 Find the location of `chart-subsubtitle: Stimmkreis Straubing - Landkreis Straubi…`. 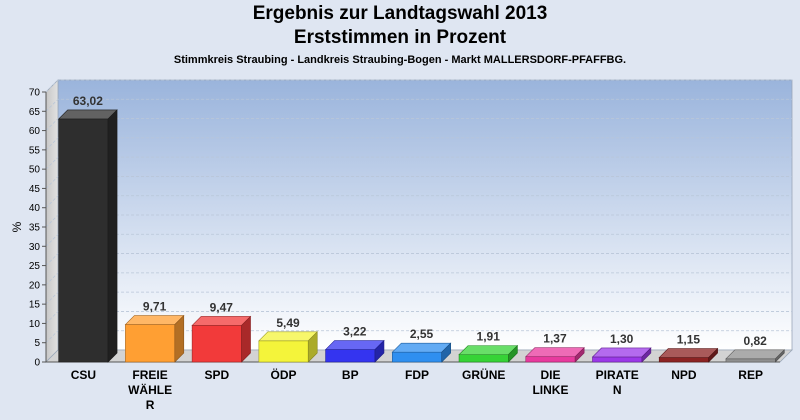

chart-subsubtitle: Stimmkreis Straubing - Landkreis Straubi… is located at coordinates (400, 60).